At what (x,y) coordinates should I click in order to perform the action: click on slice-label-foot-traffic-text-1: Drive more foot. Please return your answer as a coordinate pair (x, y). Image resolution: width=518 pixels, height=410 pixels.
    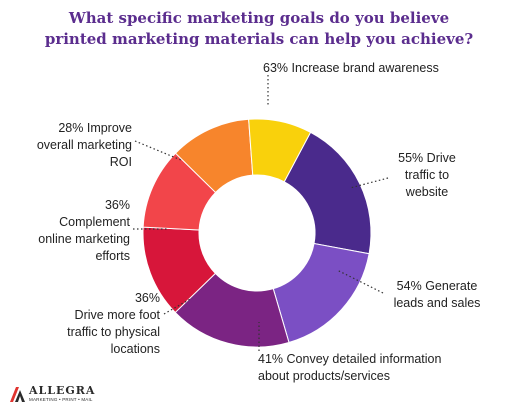
    Looking at the image, I should click on (117, 315).